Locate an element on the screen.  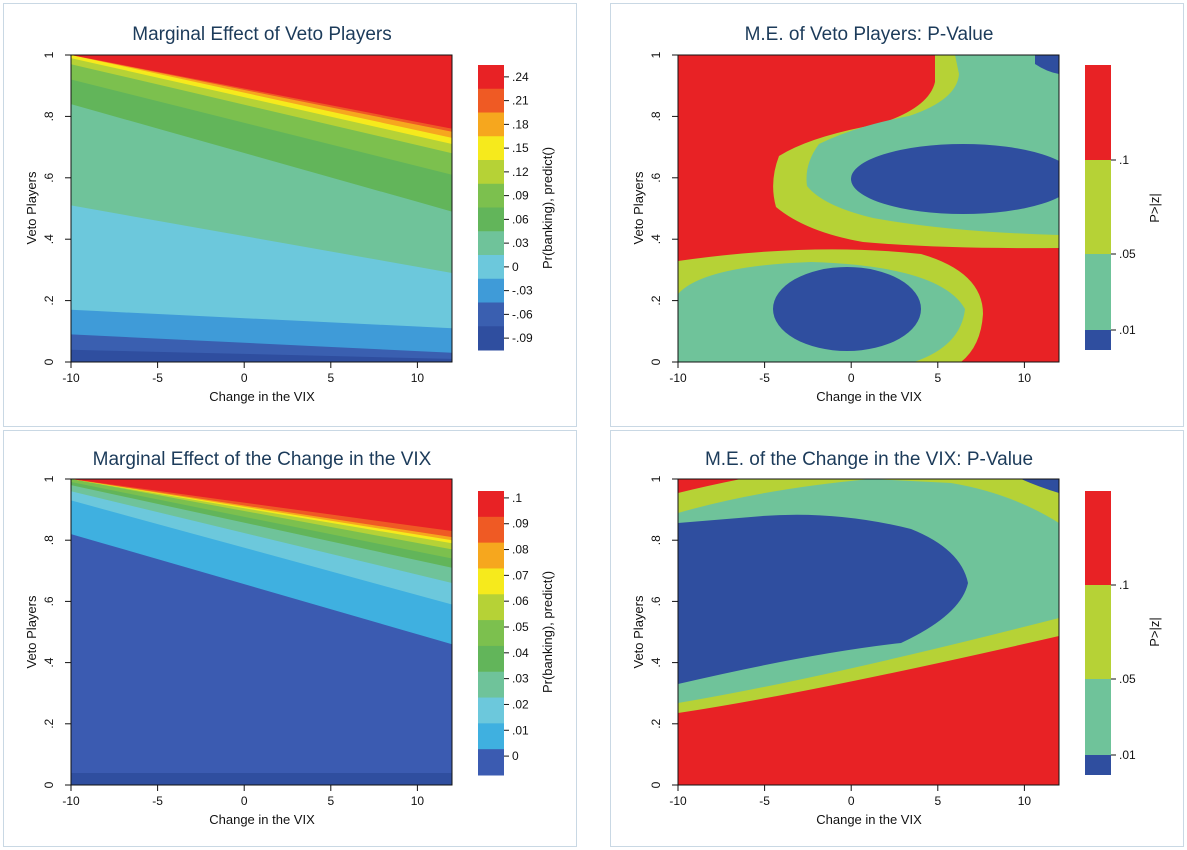
colorbar-title: P>|z| is located at coordinates (1154, 632).